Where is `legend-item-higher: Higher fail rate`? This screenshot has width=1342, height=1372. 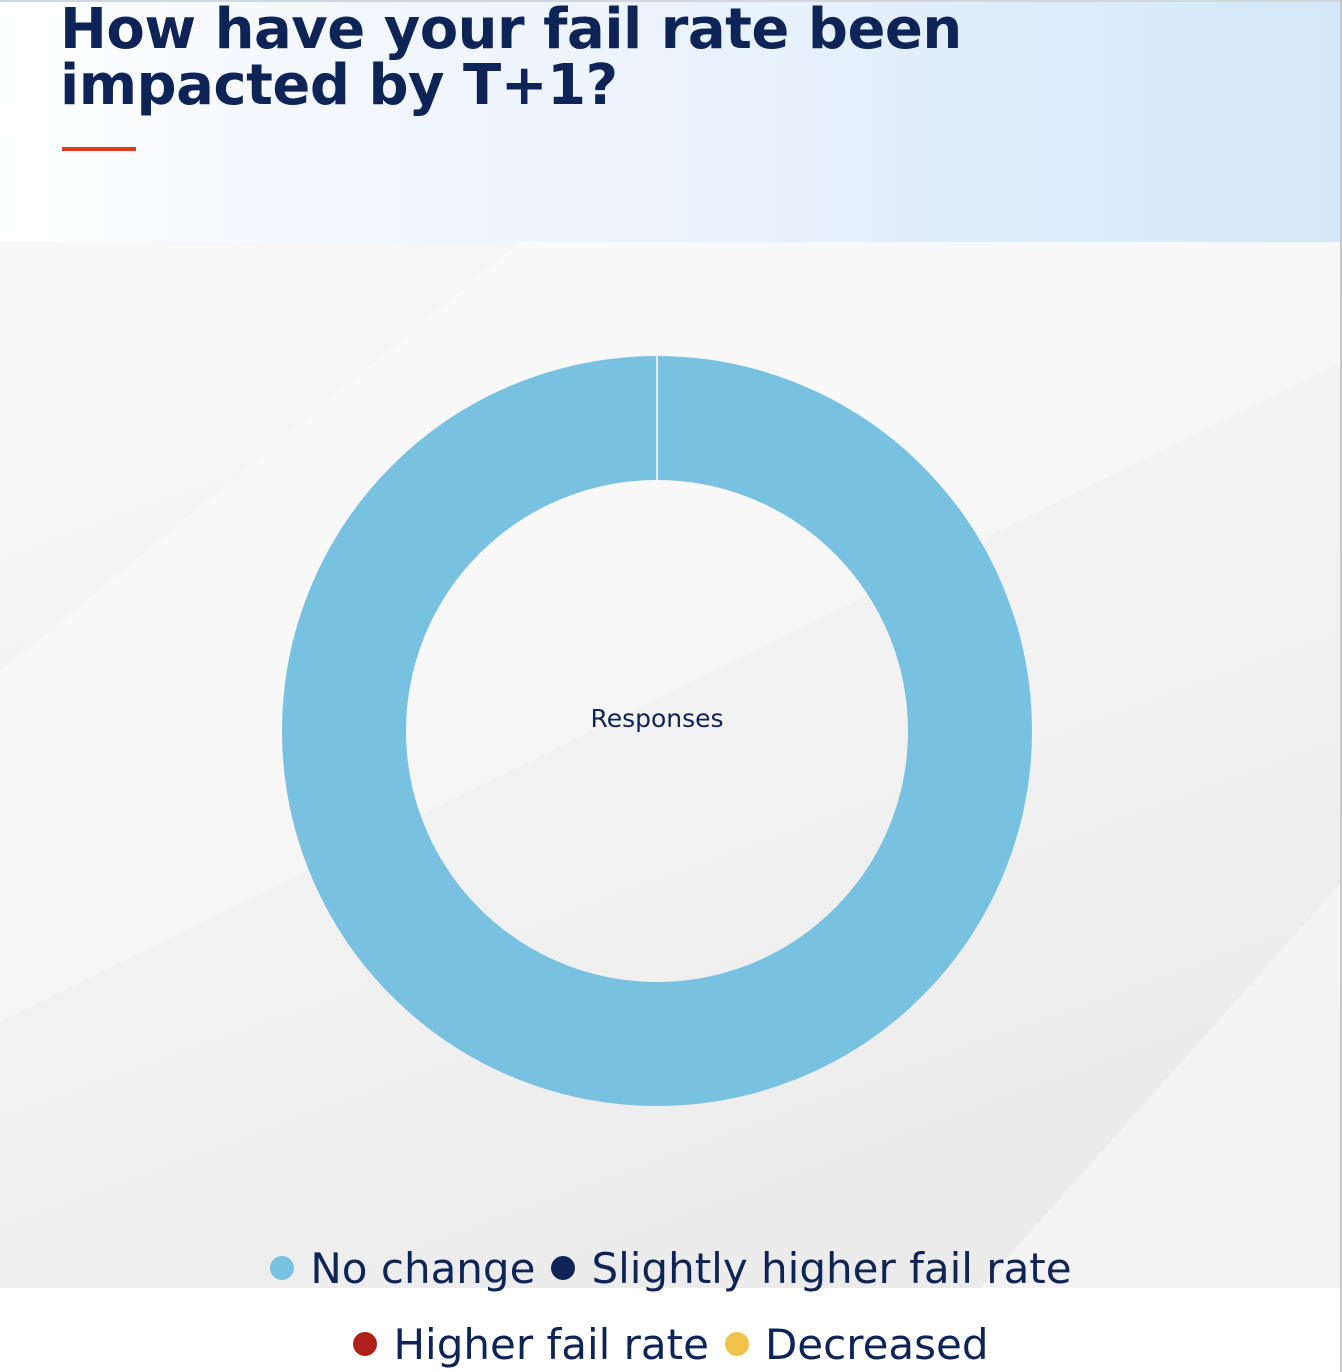
legend-item-higher: Higher fail rate is located at coordinates (531, 1344).